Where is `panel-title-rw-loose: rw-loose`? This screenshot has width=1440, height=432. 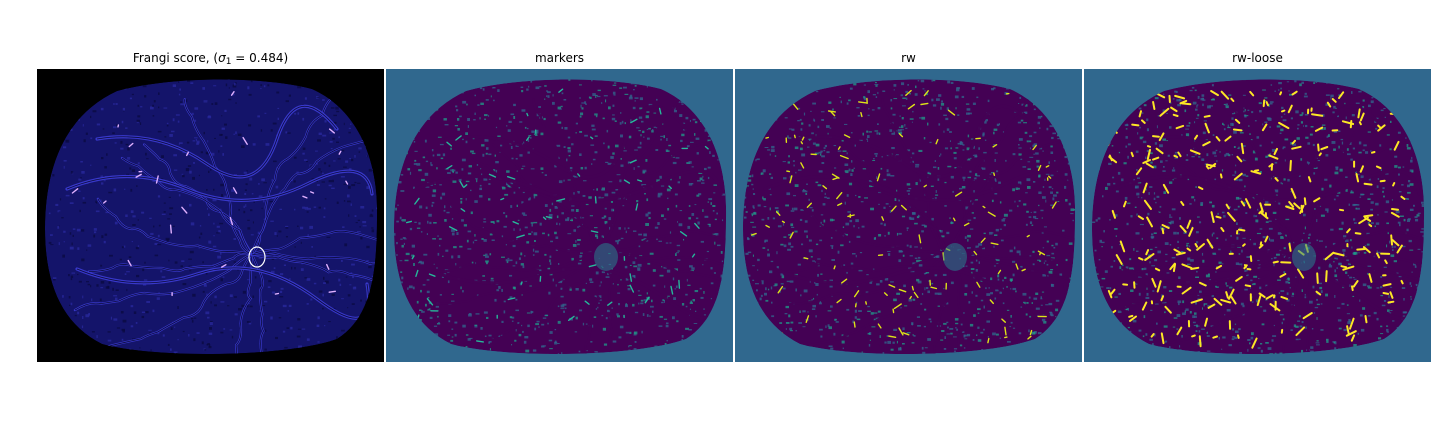 panel-title-rw-loose: rw-loose is located at coordinates (1257, 58).